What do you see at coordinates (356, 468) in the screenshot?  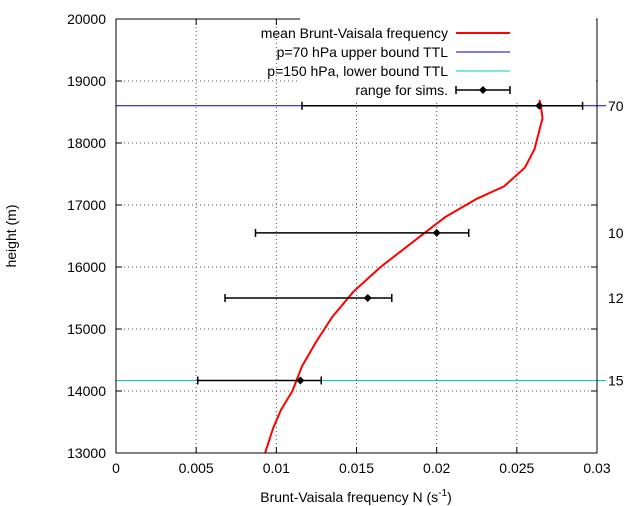 I see `x-tick-label: 0.015` at bounding box center [356, 468].